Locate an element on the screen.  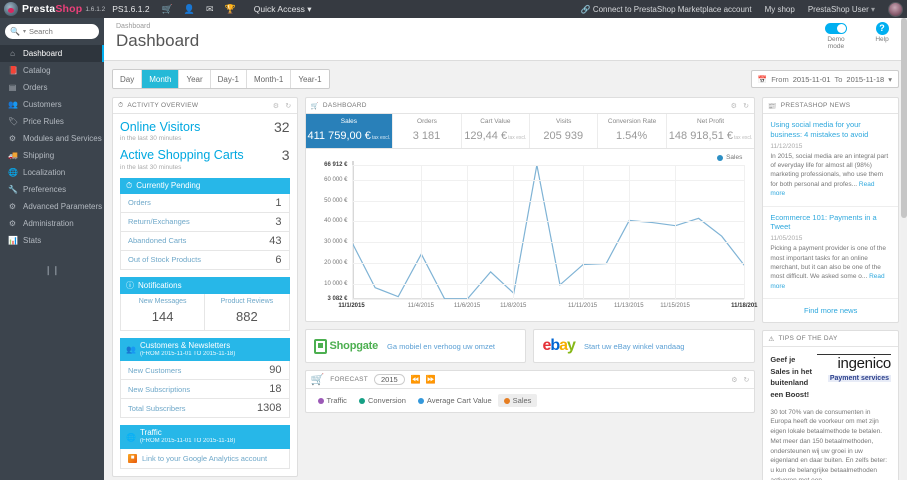
sidebar-item-modules-and-services: ⚙ Modules and Services is located at coordinates (52, 138).